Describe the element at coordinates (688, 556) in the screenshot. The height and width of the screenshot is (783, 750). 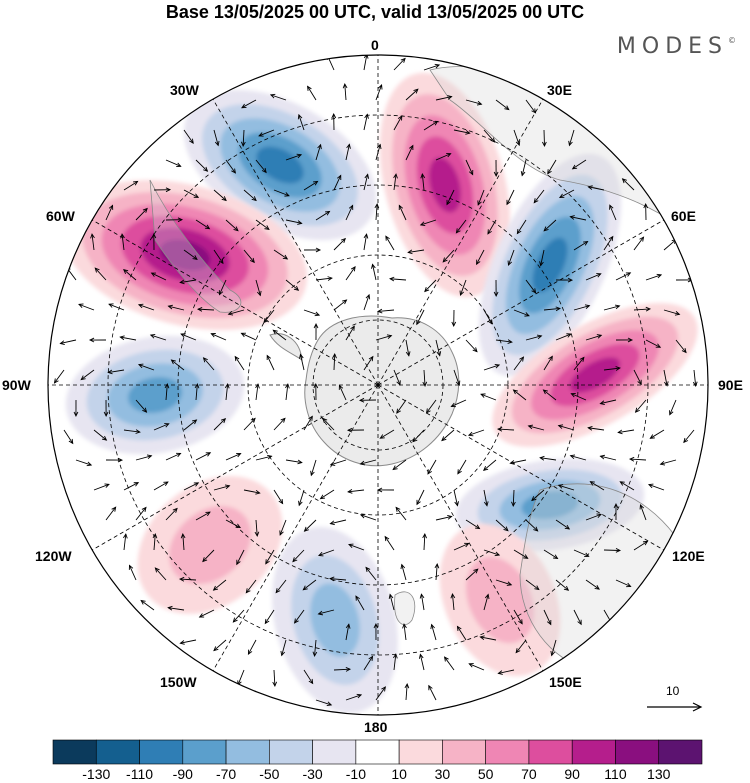
I see `lon-label-120e: 120E` at that location.